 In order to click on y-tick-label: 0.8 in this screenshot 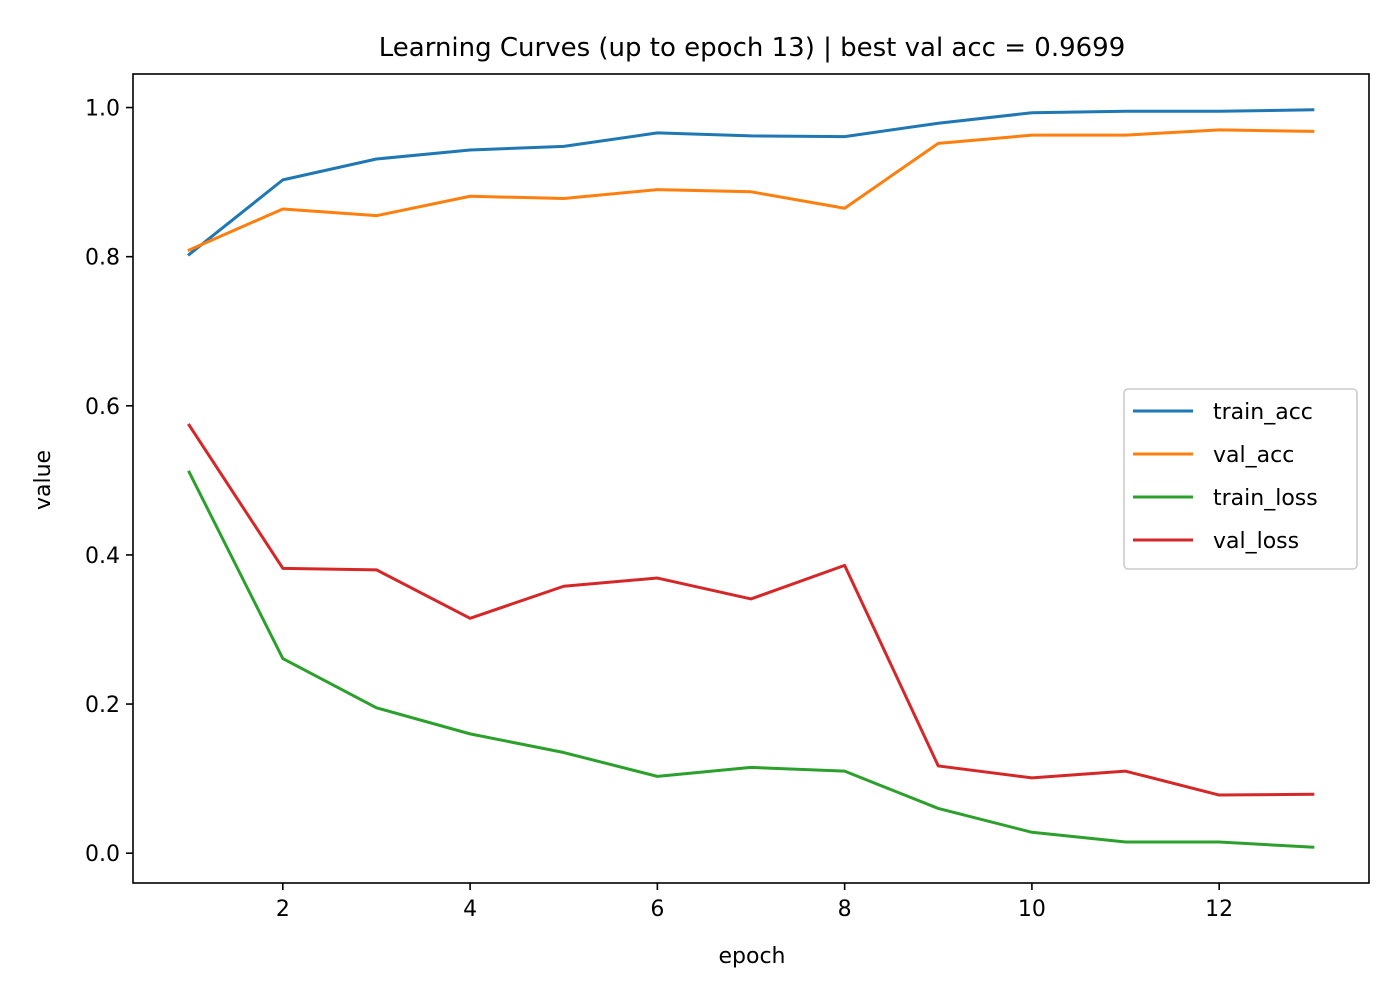, I will do `click(102, 258)`.